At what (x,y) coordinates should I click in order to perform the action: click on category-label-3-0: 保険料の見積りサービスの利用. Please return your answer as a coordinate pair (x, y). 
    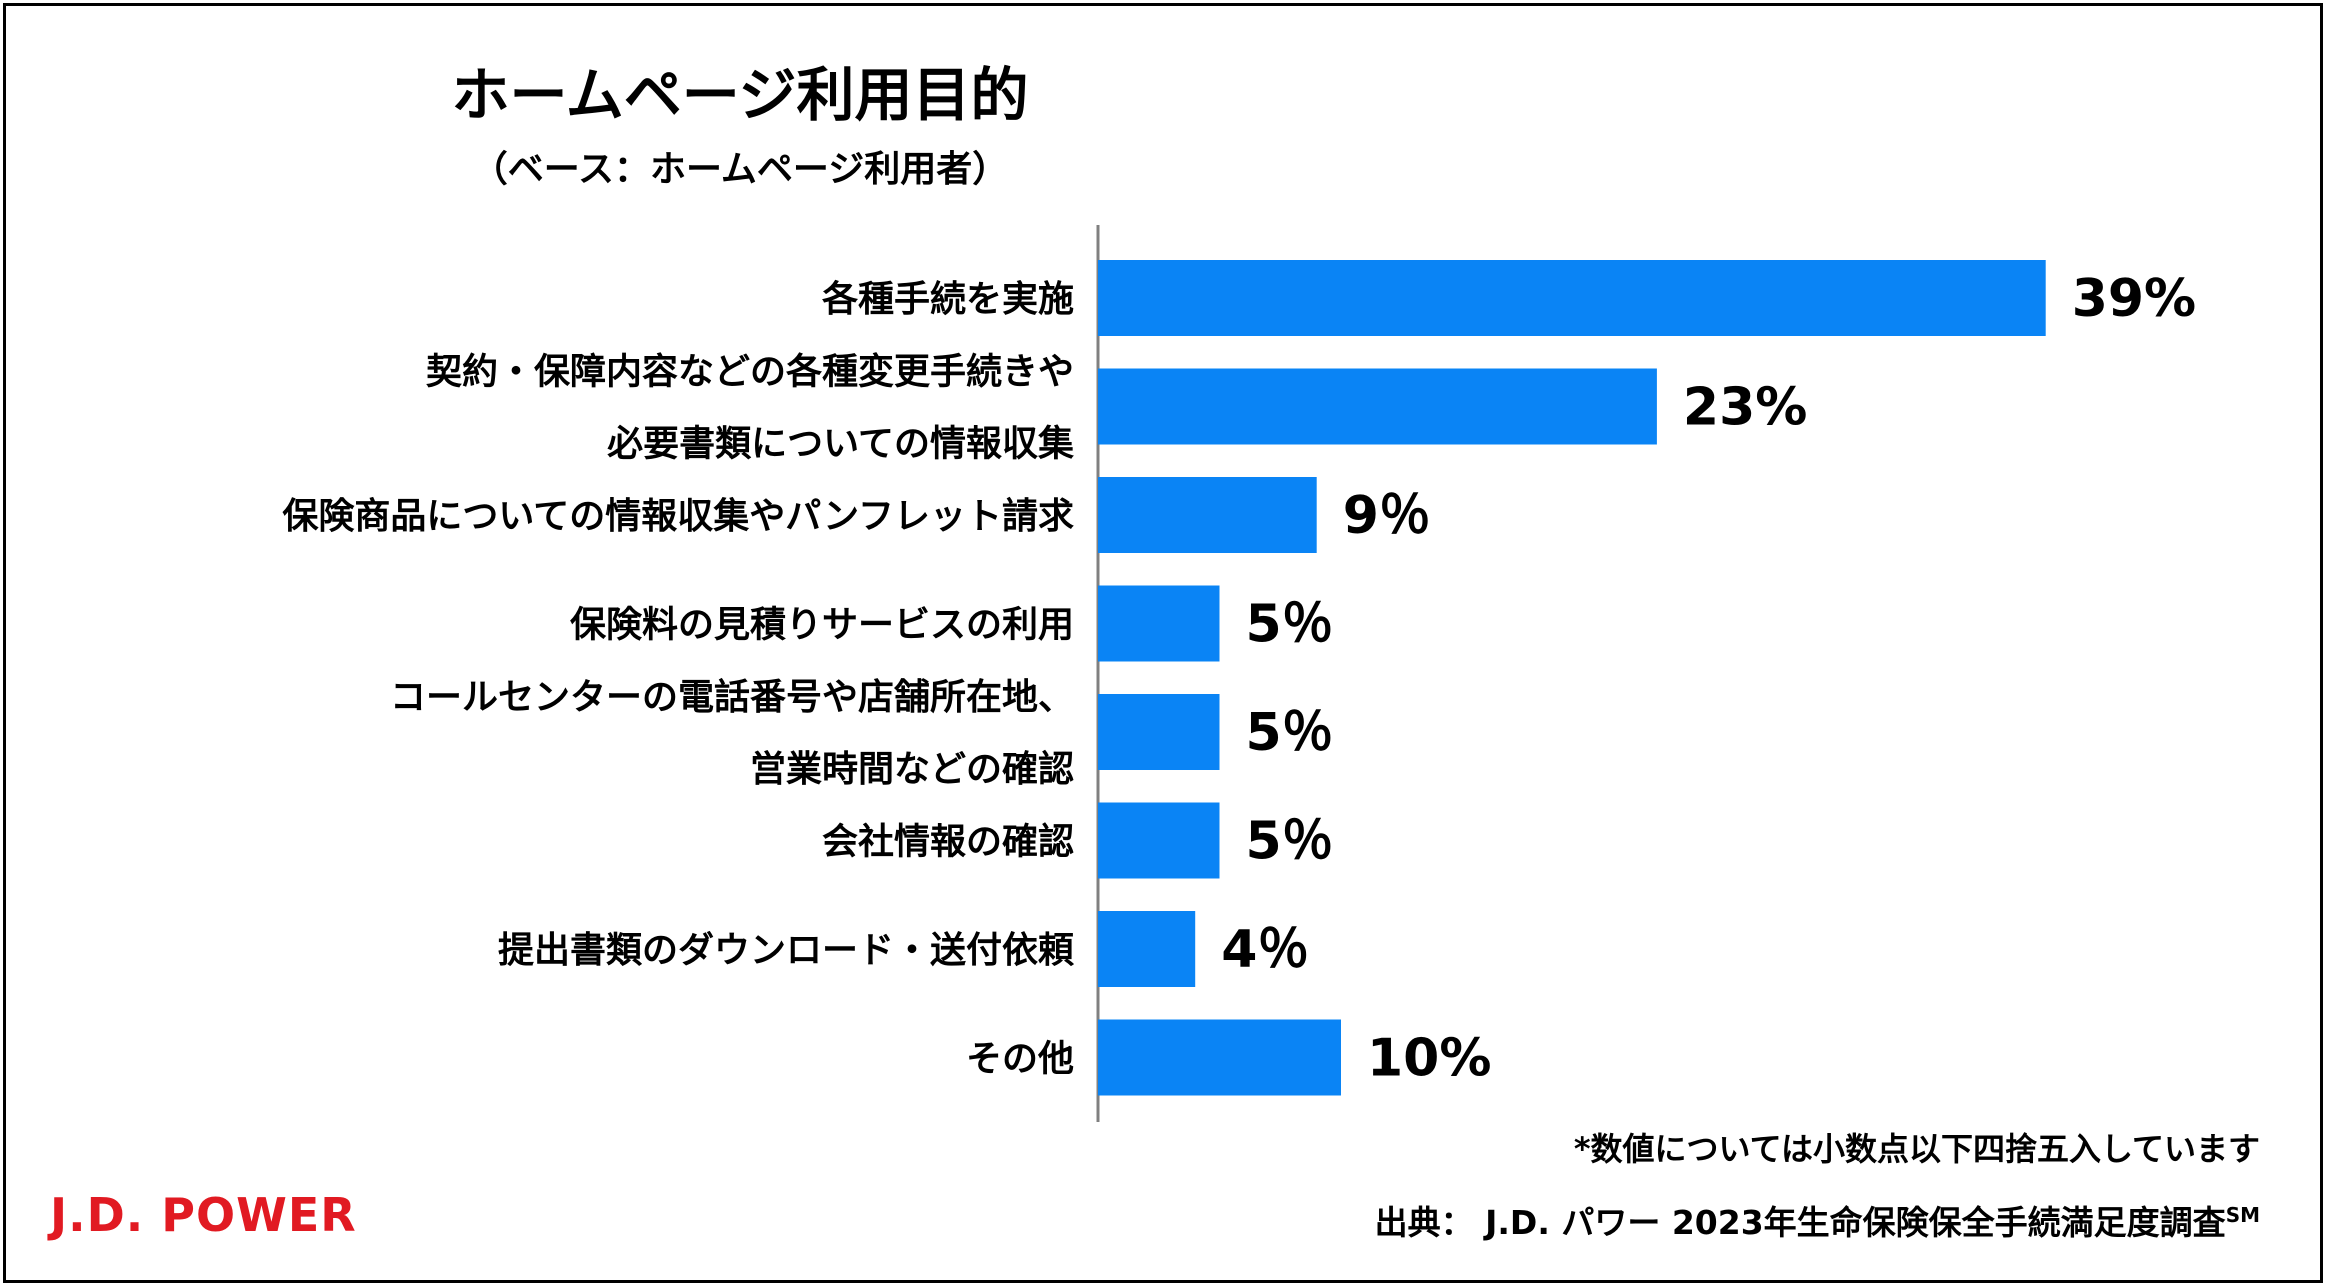
    Looking at the image, I should click on (822, 625).